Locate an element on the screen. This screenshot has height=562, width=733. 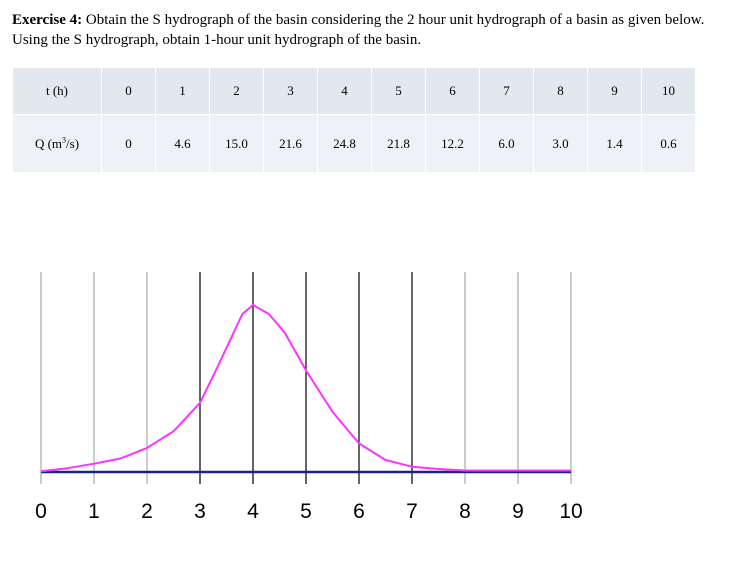
x-tick-label: 4 is located at coordinates (253, 511).